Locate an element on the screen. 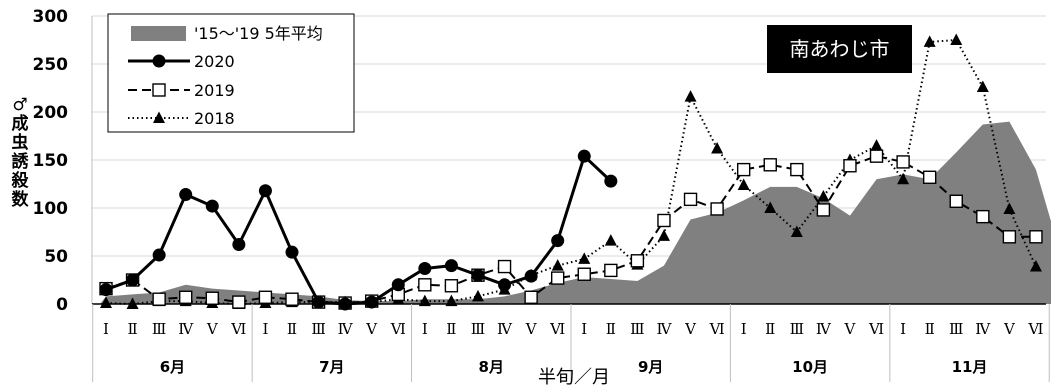  legend: '15～'19 5年平均 2020 2019 2018 is located at coordinates (231, 73).